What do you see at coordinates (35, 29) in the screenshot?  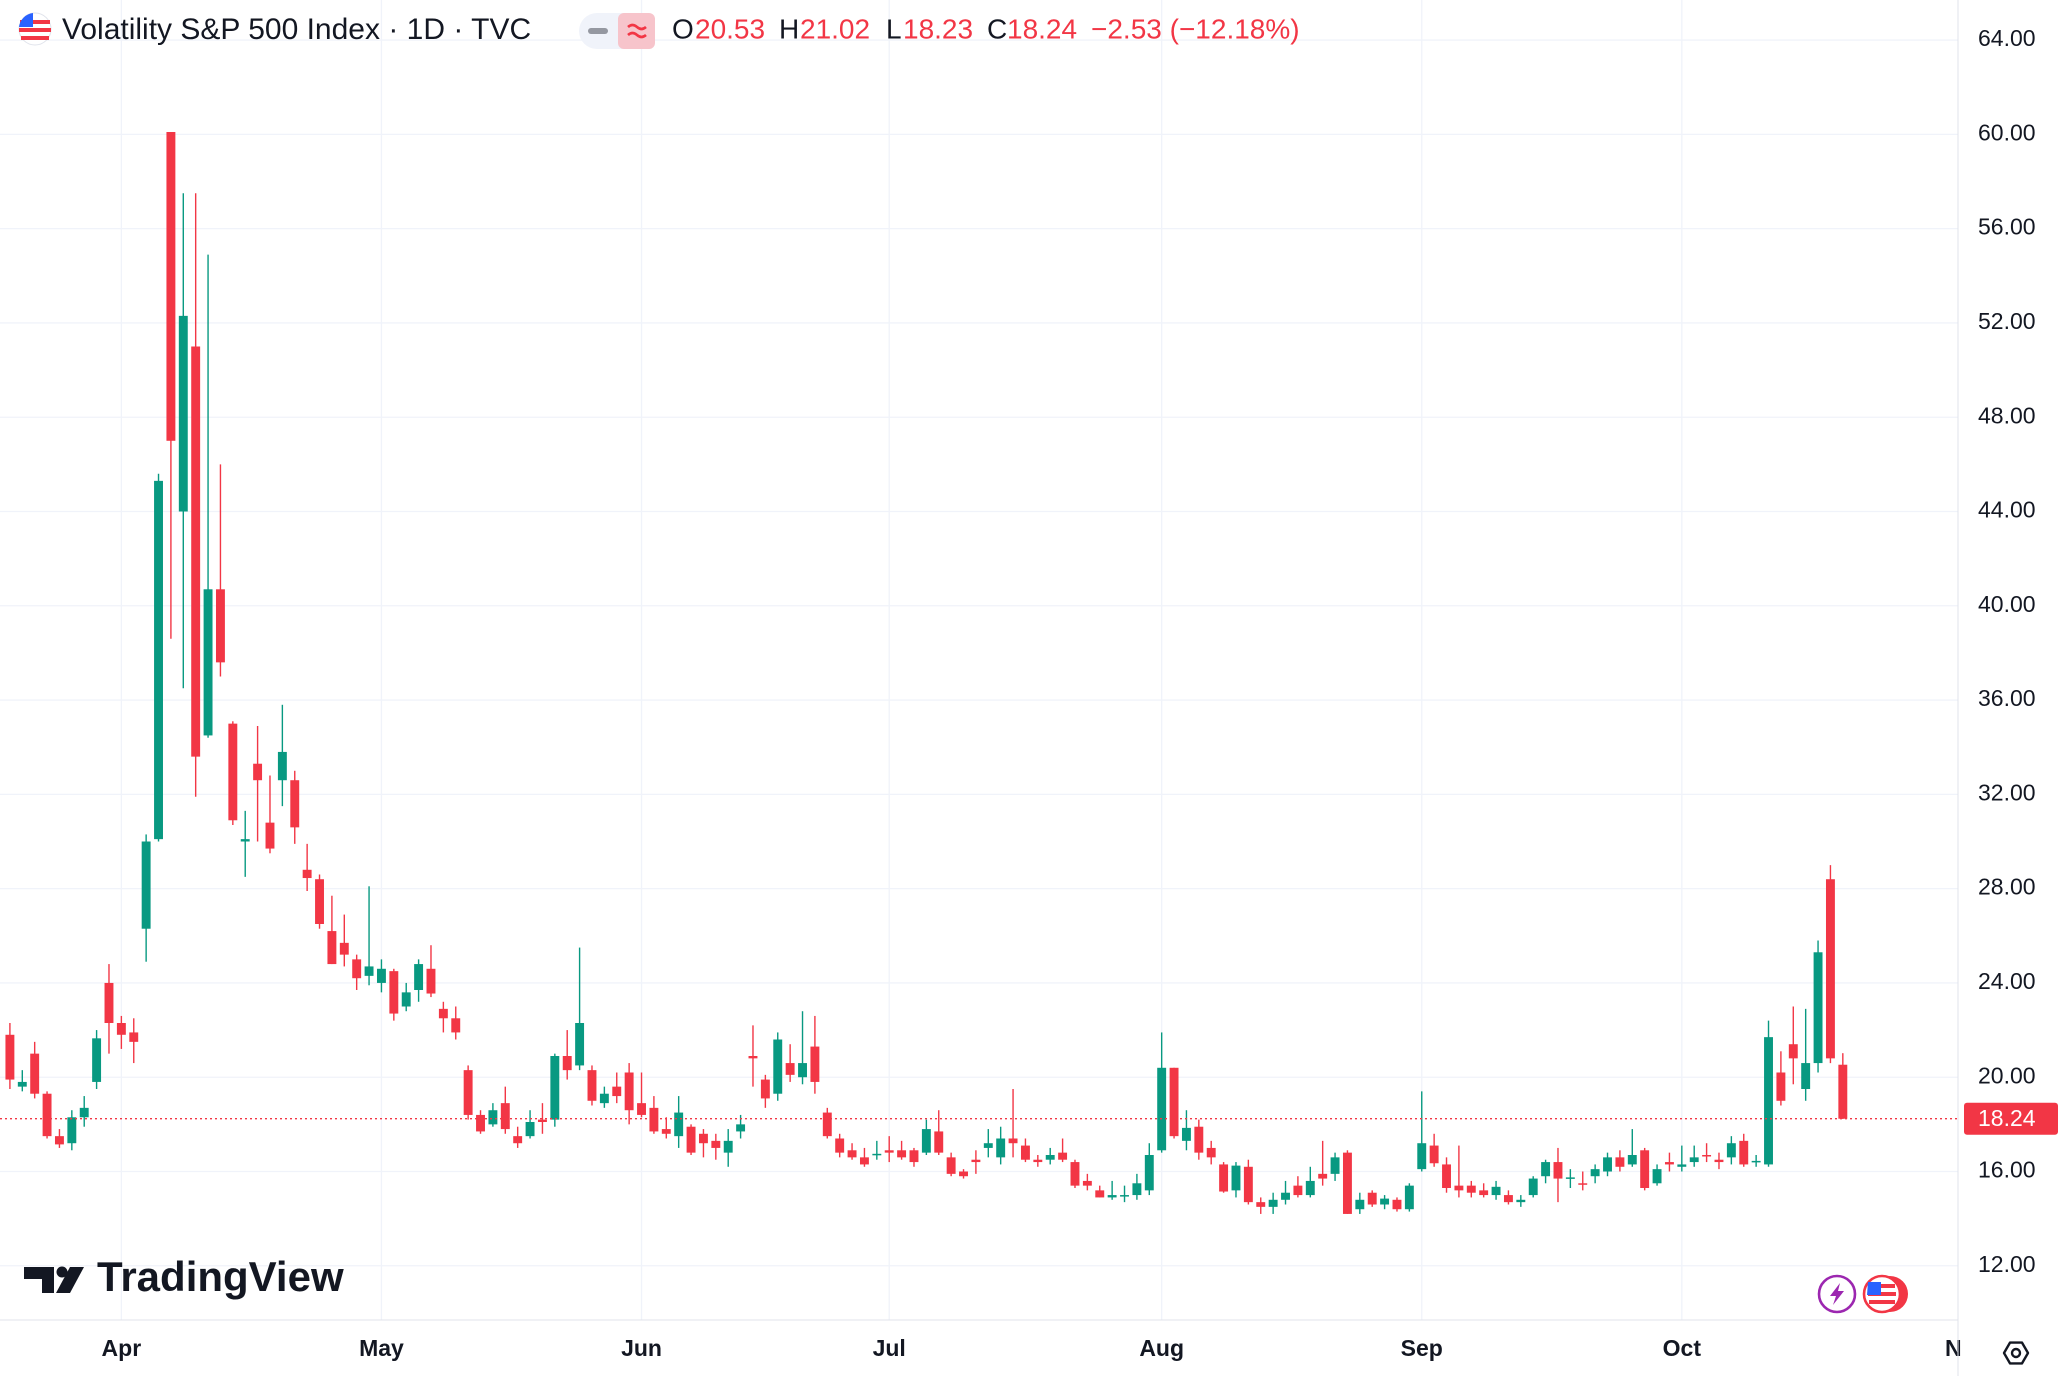 I see `symbol-flag` at bounding box center [35, 29].